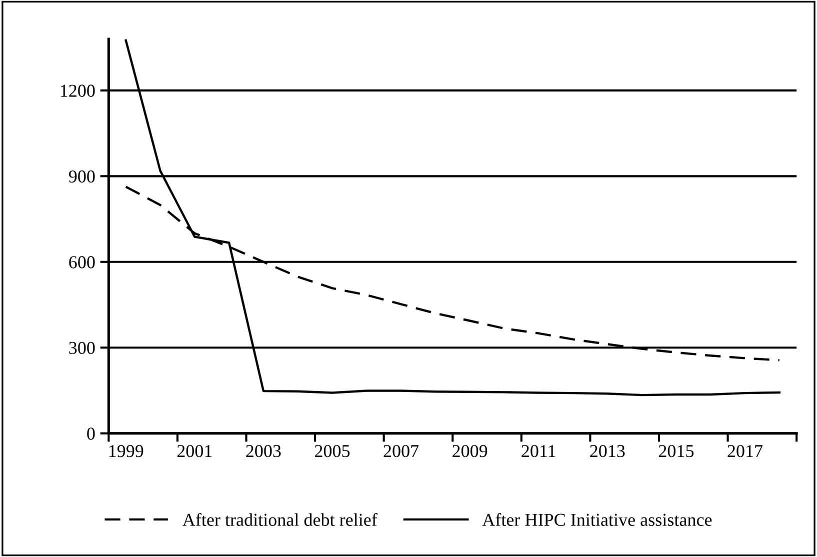  Describe the element at coordinates (539, 451) in the screenshot. I see `x-tick-label: 2011` at that location.